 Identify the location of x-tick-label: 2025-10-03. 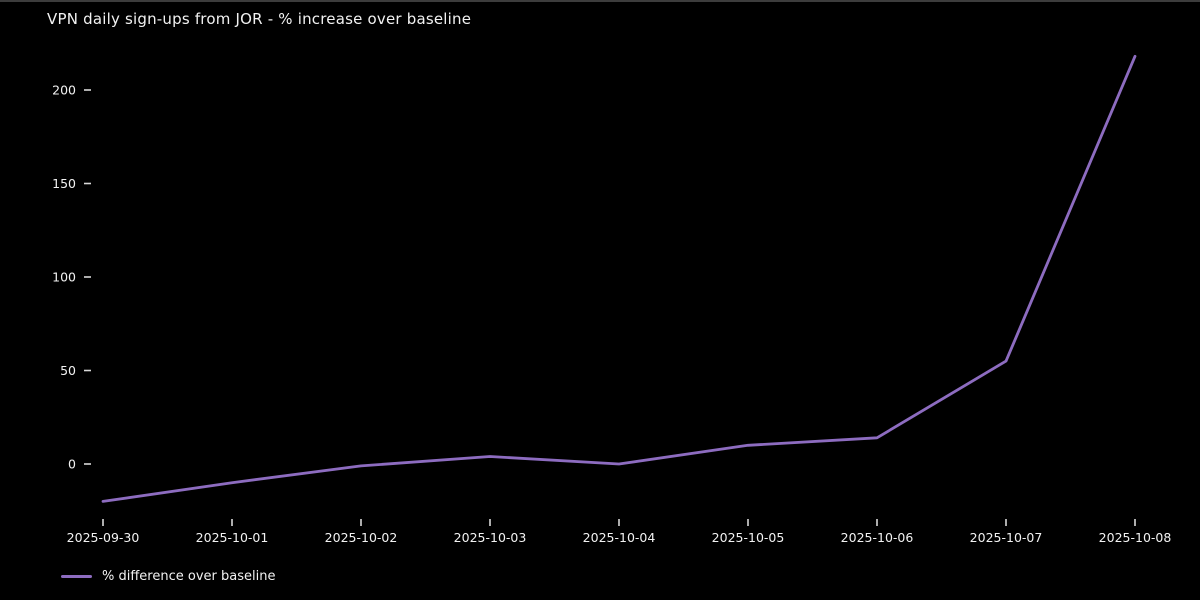
(490, 537).